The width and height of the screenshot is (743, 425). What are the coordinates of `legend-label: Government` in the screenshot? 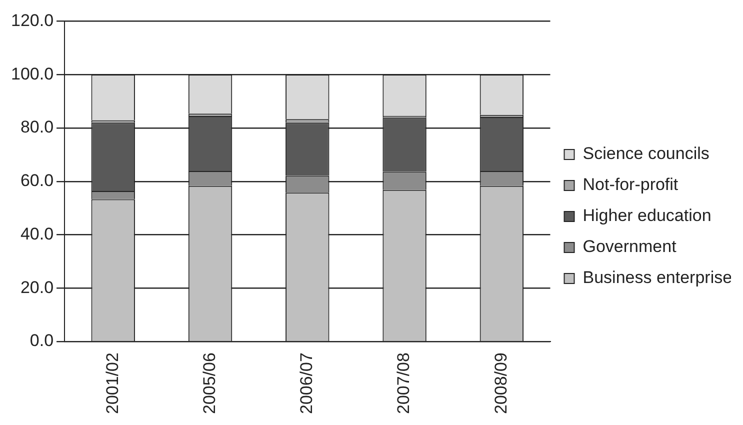 It's located at (629, 246).